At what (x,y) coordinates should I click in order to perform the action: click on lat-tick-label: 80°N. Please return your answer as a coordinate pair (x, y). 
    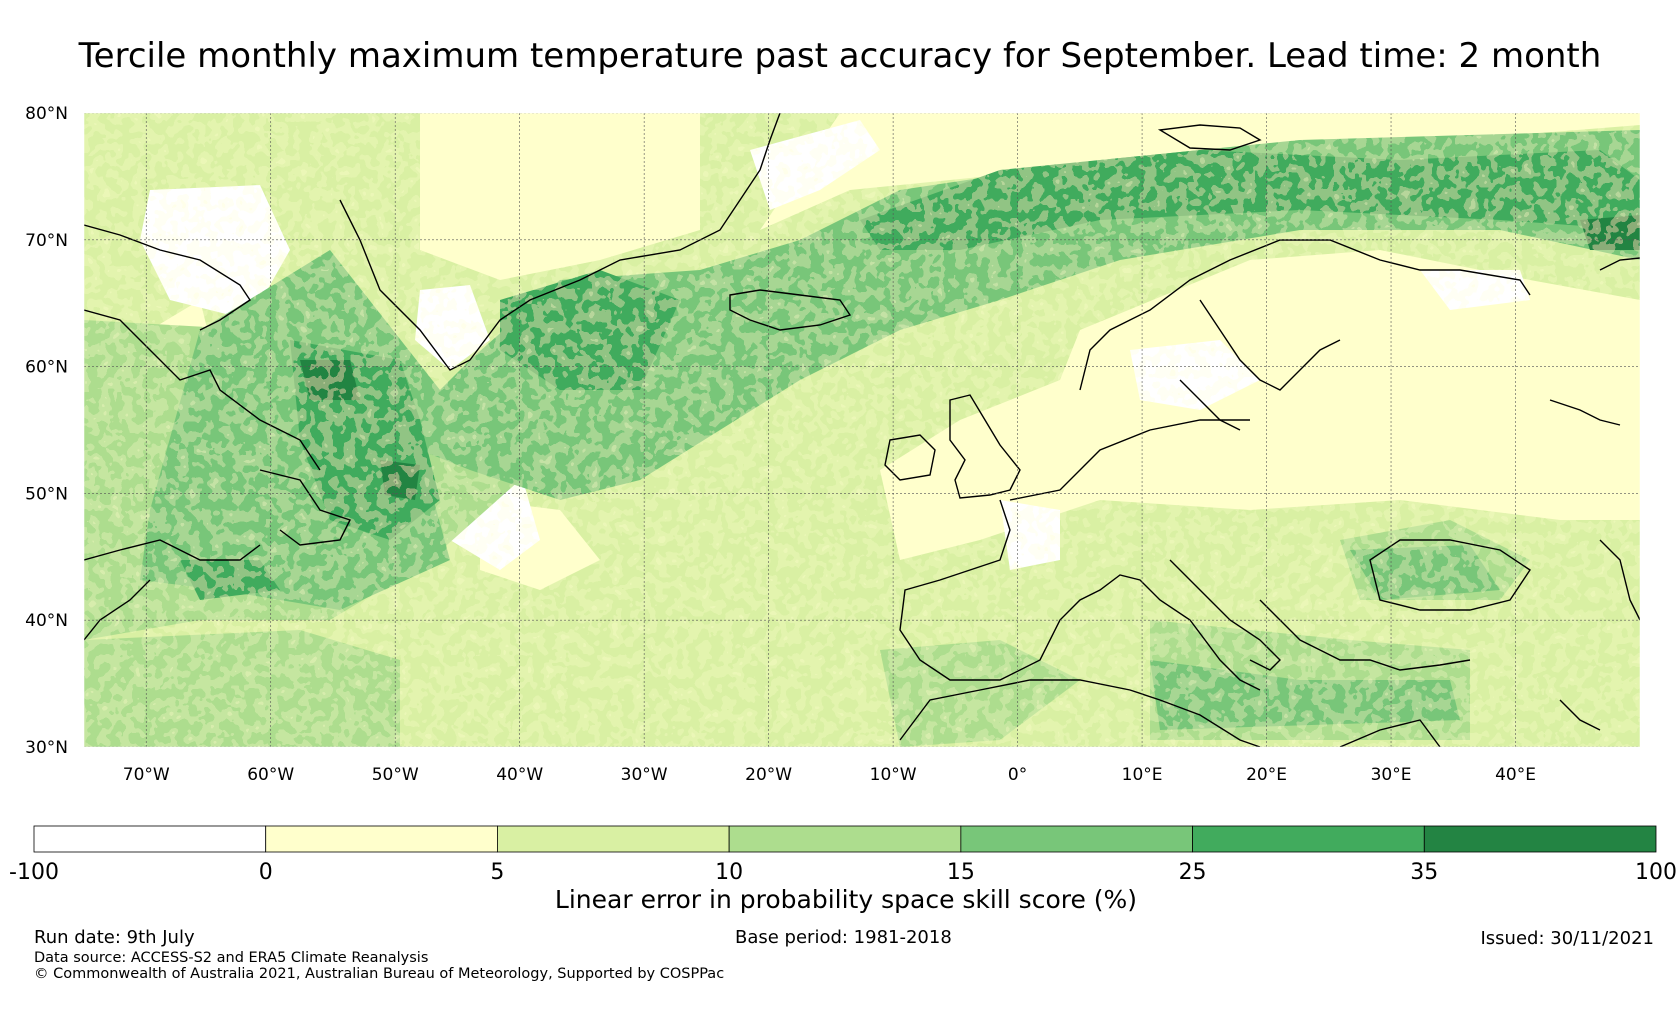
    Looking at the image, I should click on (46, 114).